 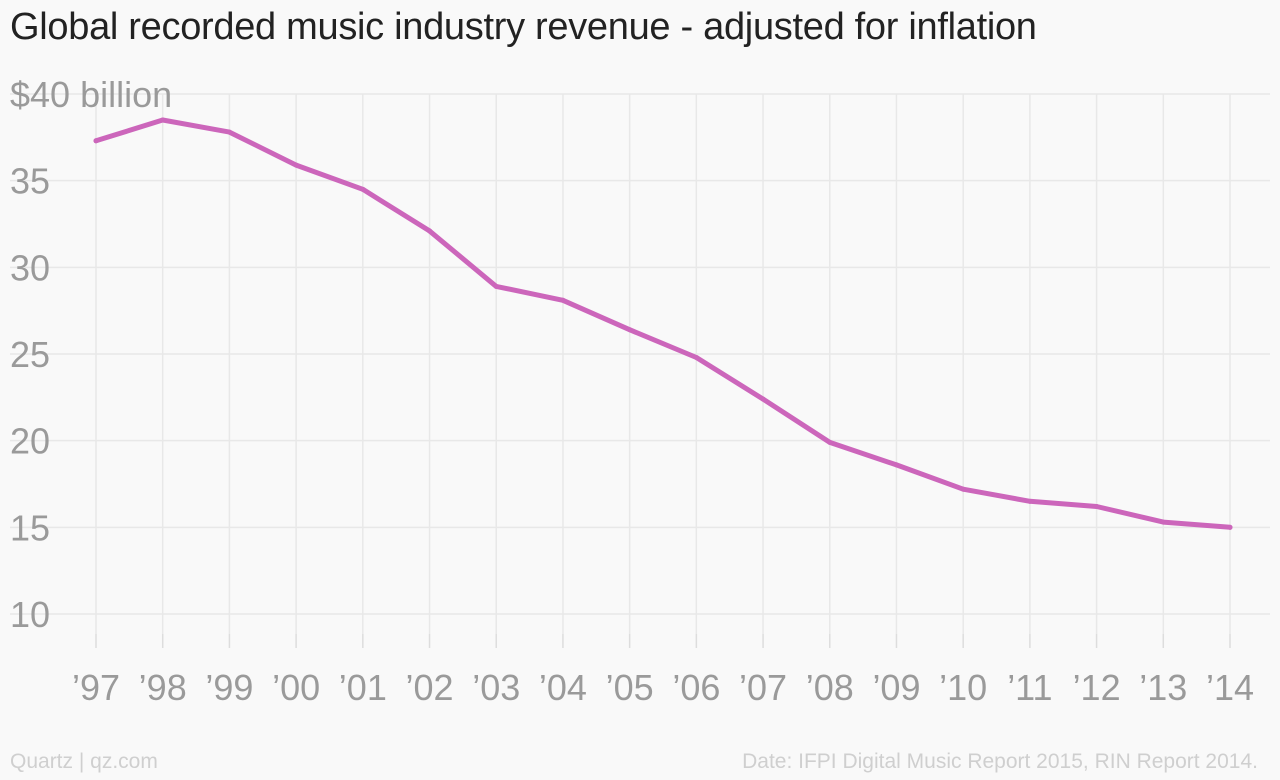 What do you see at coordinates (963, 687) in the screenshot?
I see `x-tick-label: ’10` at bounding box center [963, 687].